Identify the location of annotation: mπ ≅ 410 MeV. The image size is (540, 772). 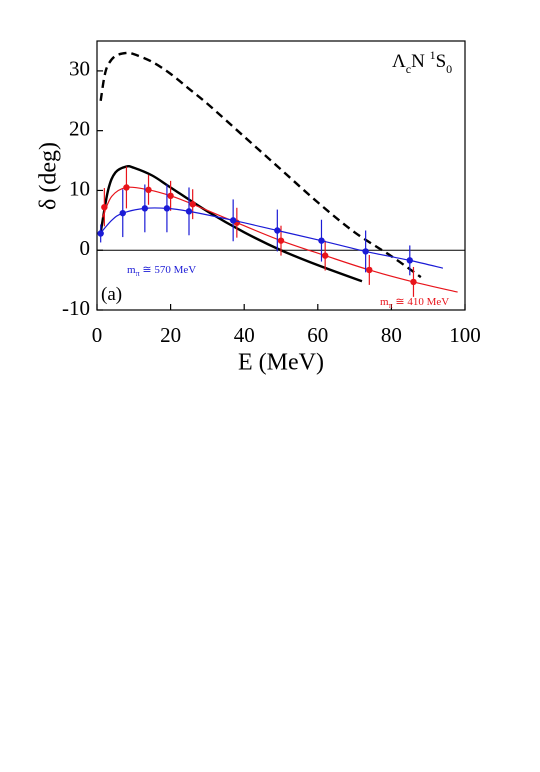
(414, 303).